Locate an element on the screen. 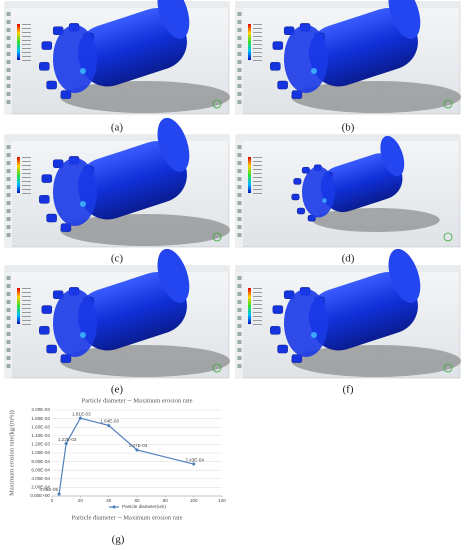  y-axis-title: Maximum erosion rate(kg/(m²s)) is located at coordinates (11, 453).